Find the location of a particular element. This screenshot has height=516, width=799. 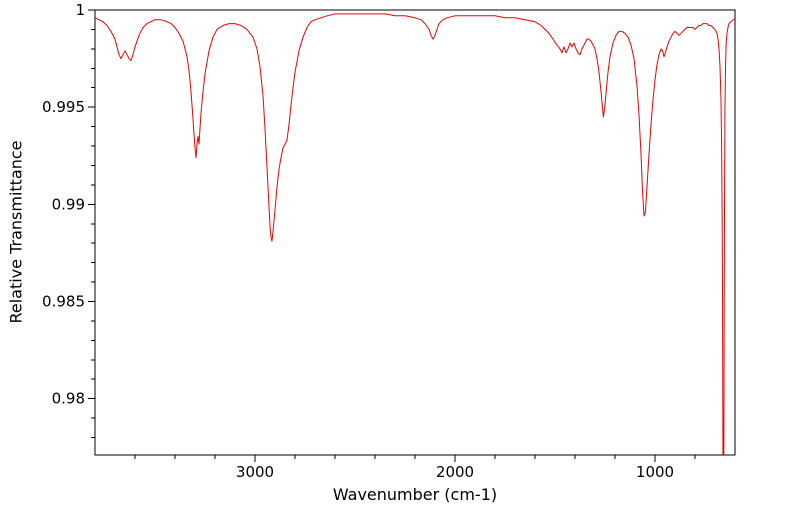

x-axis-label: Wavenumber (cm-1) is located at coordinates (415, 494).